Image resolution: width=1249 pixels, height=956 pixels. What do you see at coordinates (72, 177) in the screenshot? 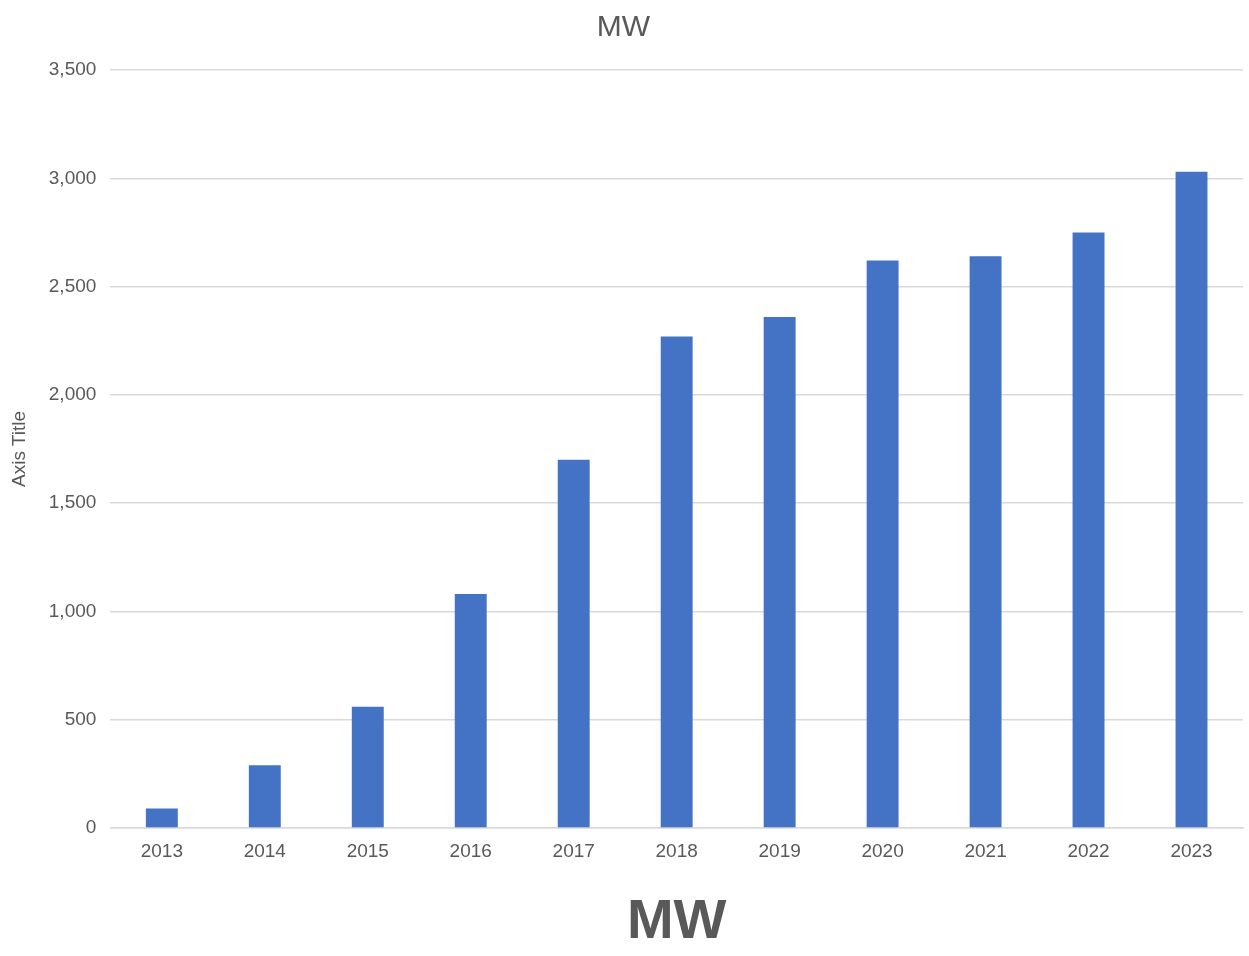
I see `y-tick-label: 3,000` at bounding box center [72, 177].